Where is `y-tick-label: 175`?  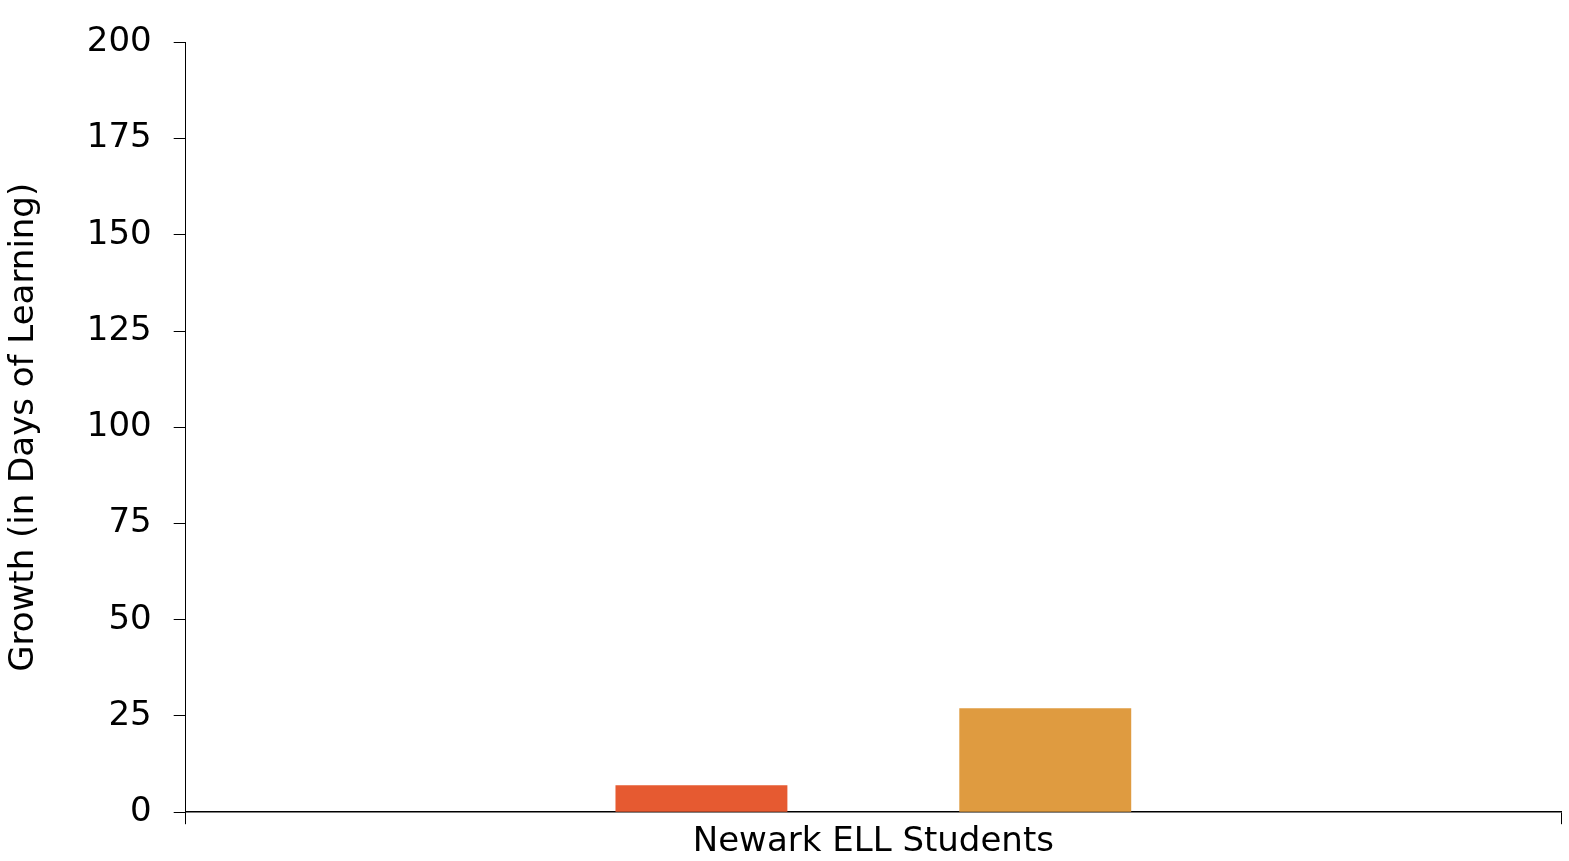
y-tick-label: 175 is located at coordinates (119, 135).